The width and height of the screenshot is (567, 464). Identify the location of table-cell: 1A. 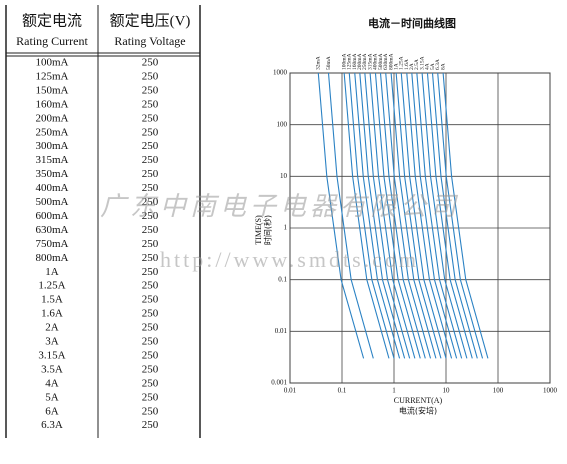
(52, 272).